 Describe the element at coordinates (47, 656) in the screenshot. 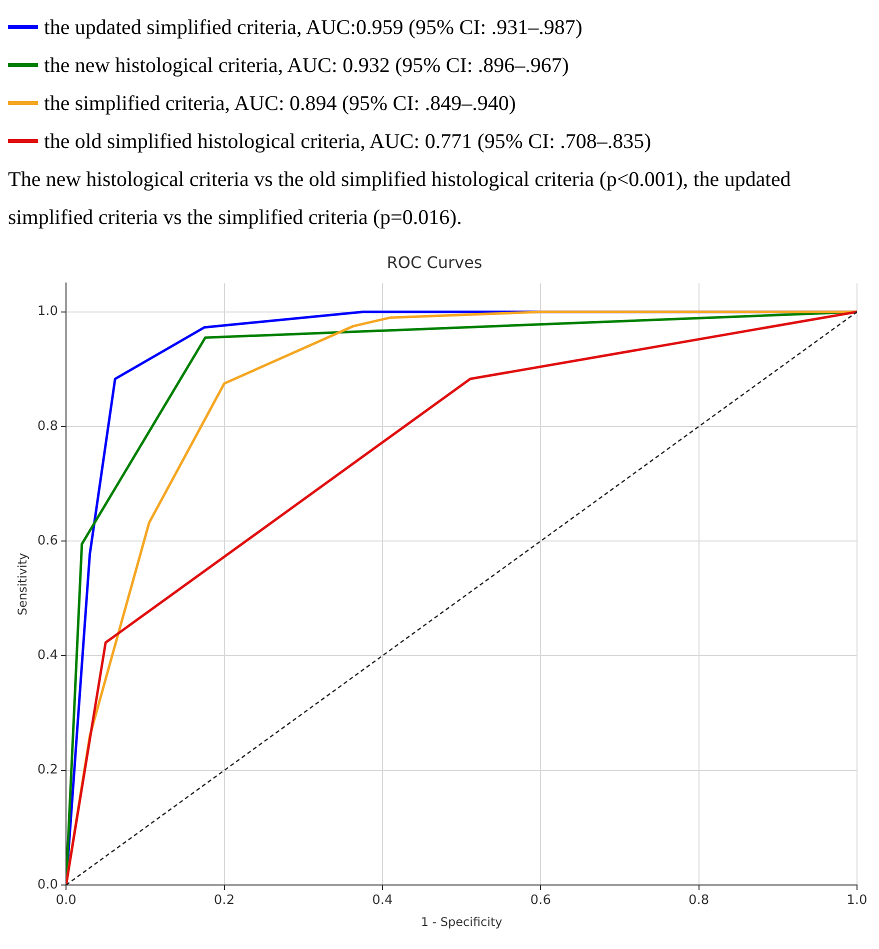

I see `y-tick-label: 0.4` at that location.